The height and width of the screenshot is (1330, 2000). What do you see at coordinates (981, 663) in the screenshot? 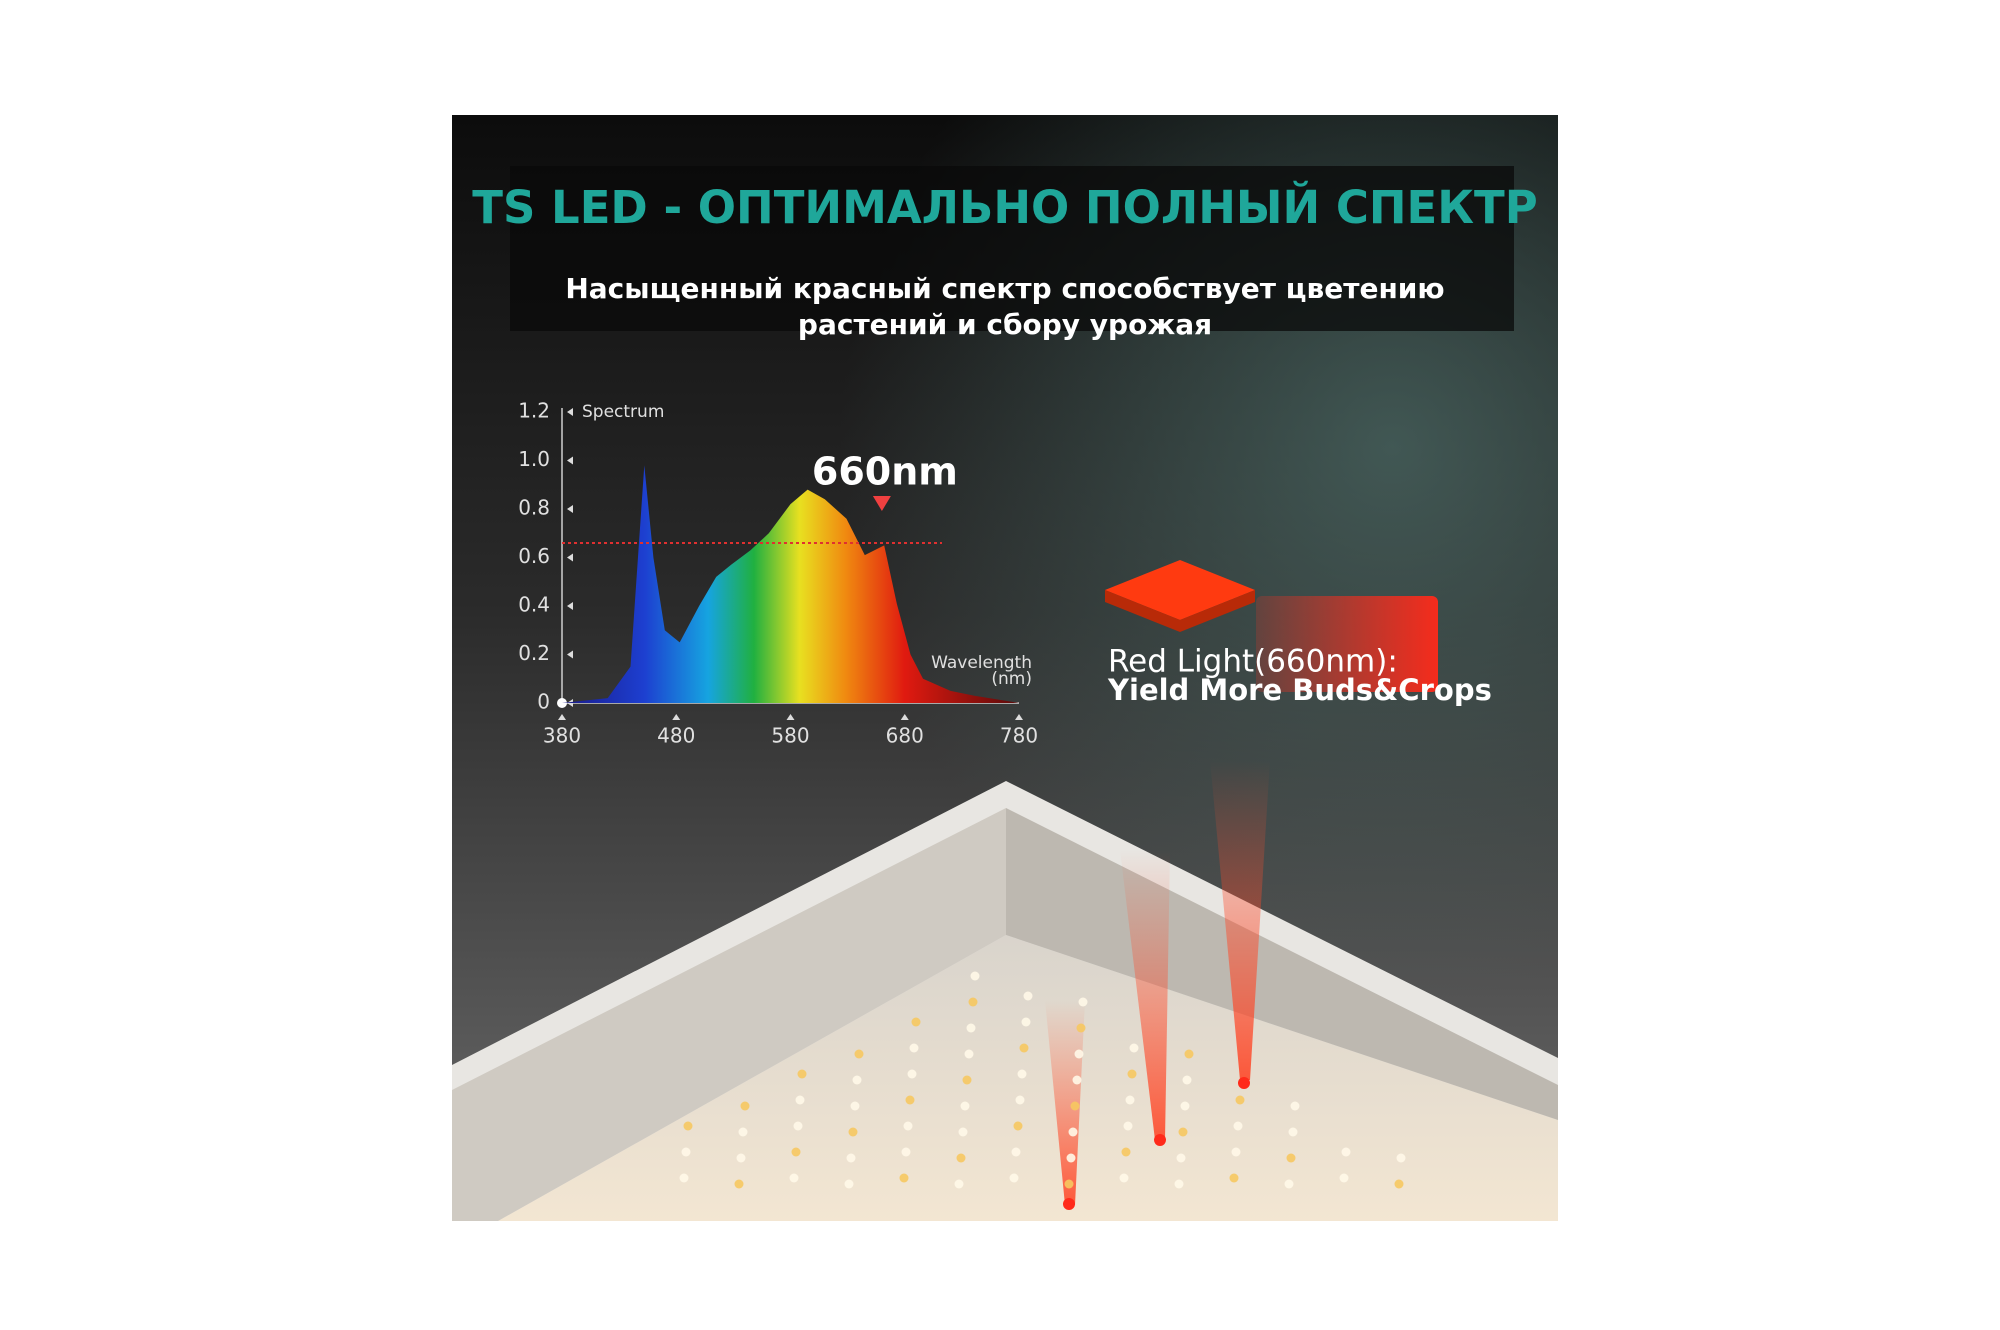
I see `x-axis-label: Wavelength` at bounding box center [981, 663].